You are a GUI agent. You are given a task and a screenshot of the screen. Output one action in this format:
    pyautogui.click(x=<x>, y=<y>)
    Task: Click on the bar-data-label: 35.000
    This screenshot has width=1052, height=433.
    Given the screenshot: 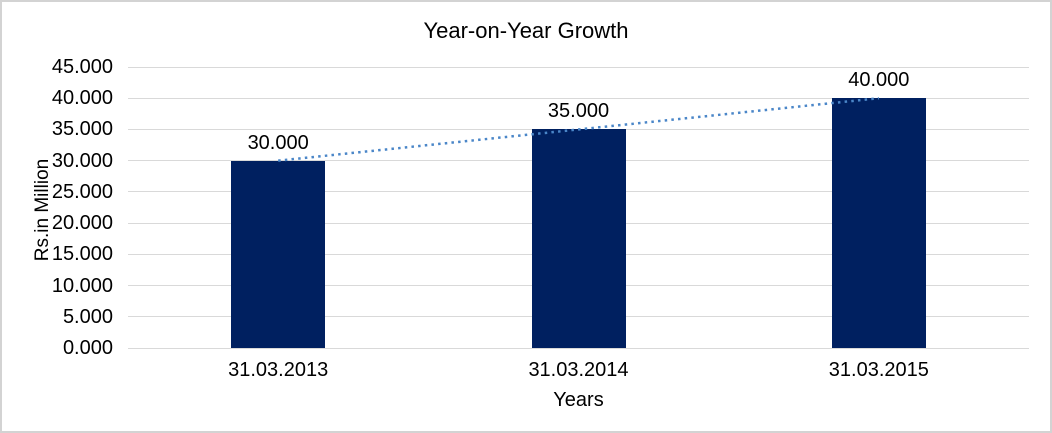 What is the action you would take?
    pyautogui.click(x=578, y=111)
    